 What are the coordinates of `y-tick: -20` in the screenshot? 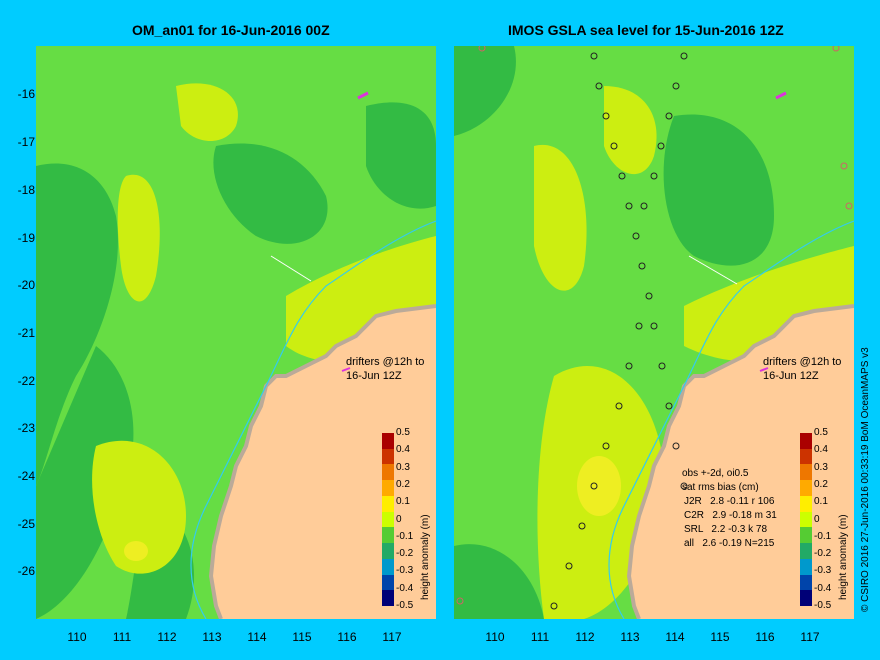 It's located at (26, 285).